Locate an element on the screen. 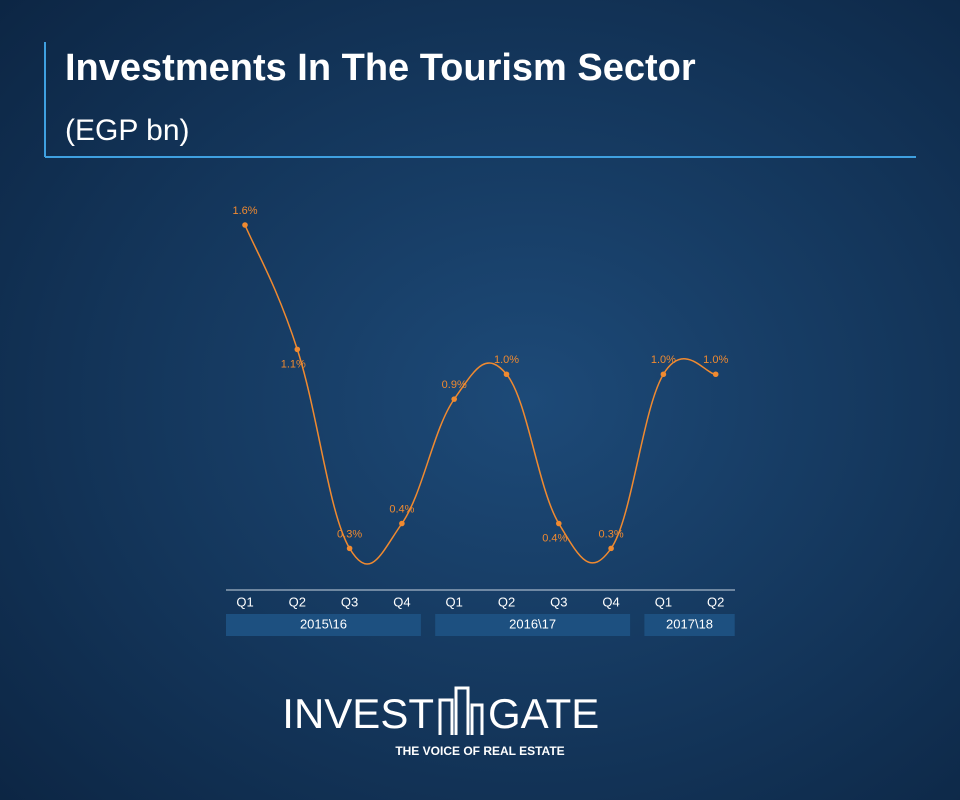 This screenshot has height=800, width=960. logo: INVEST GATE THE VOICE OF REAL ESTATE is located at coordinates (440, 722).